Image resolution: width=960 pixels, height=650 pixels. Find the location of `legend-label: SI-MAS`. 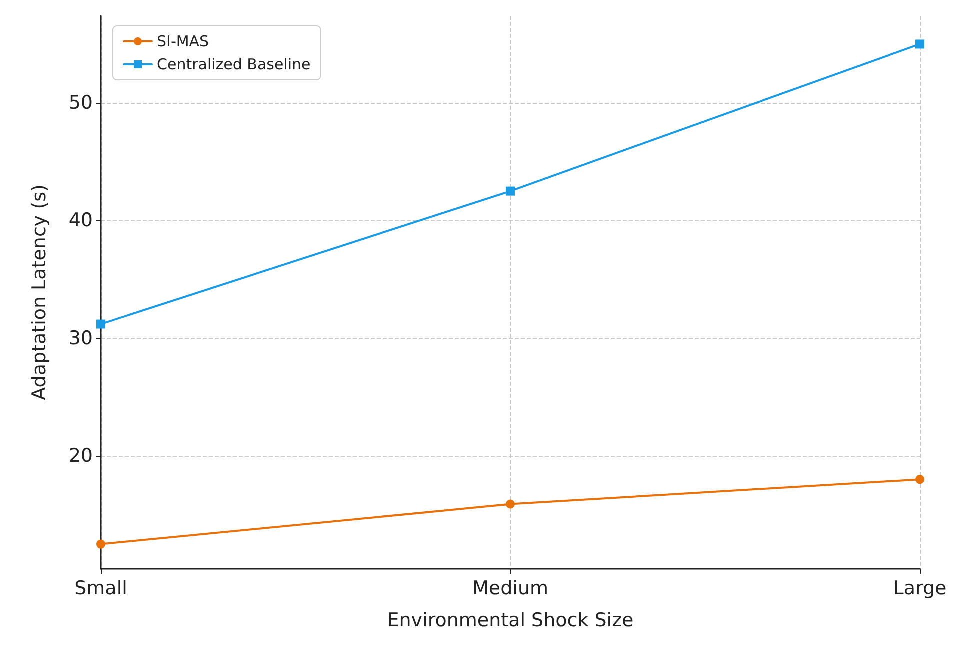

legend-label: SI-MAS is located at coordinates (183, 41).